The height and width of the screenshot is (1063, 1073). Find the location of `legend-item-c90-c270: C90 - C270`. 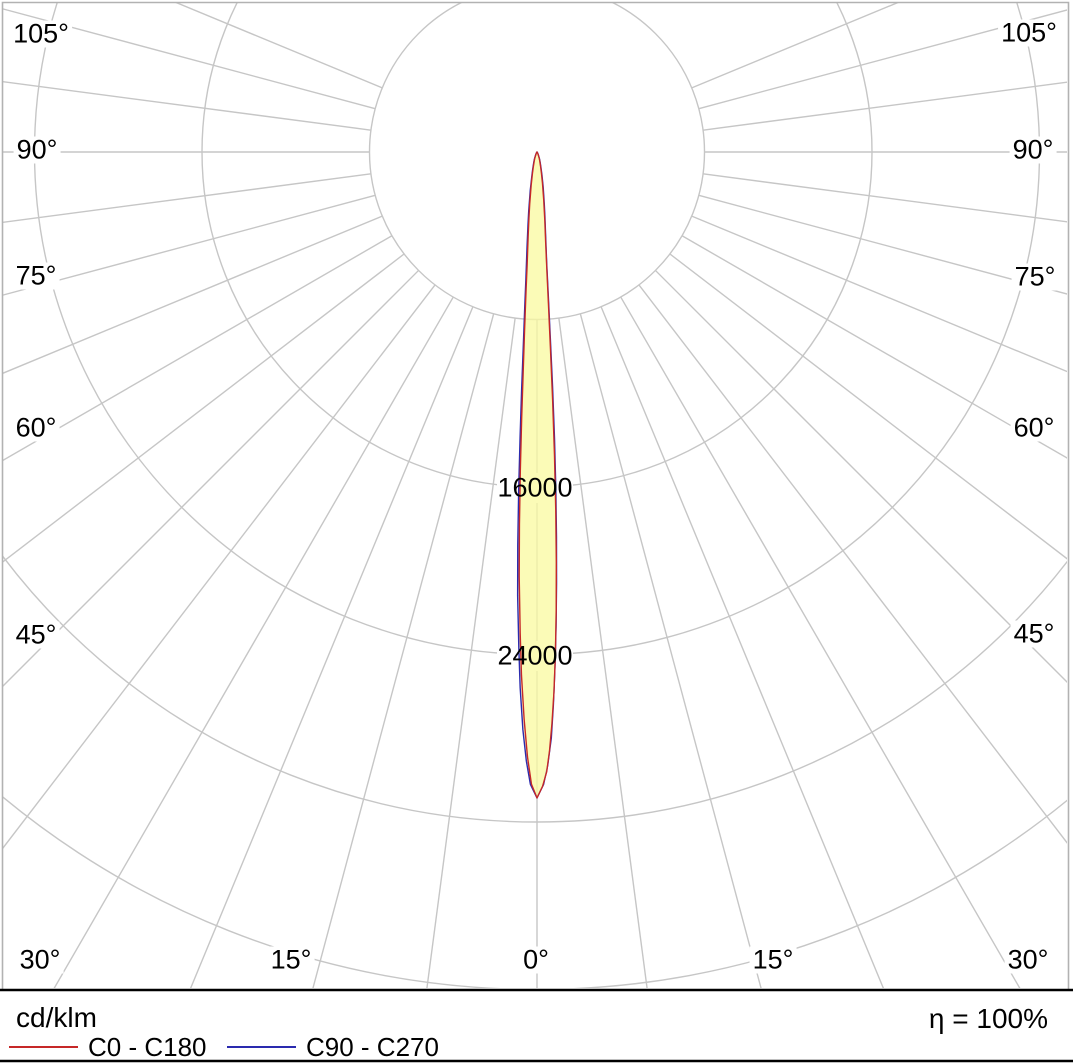

legend-item-c90-c270: C90 - C270 is located at coordinates (333, 1047).